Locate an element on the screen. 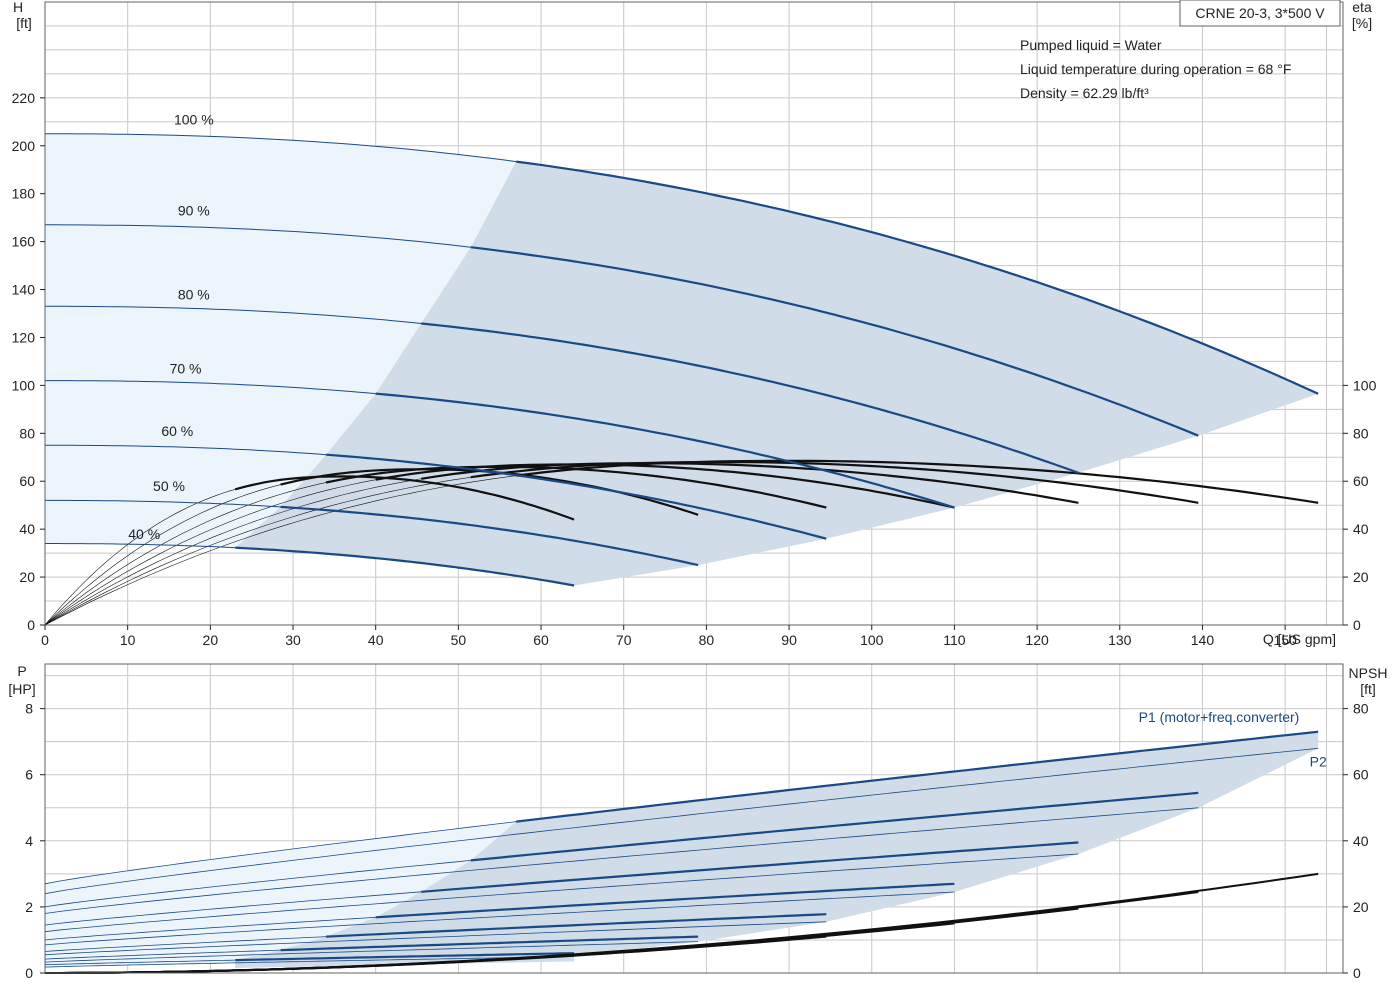  x-tick-label: 120 is located at coordinates (1037, 640).